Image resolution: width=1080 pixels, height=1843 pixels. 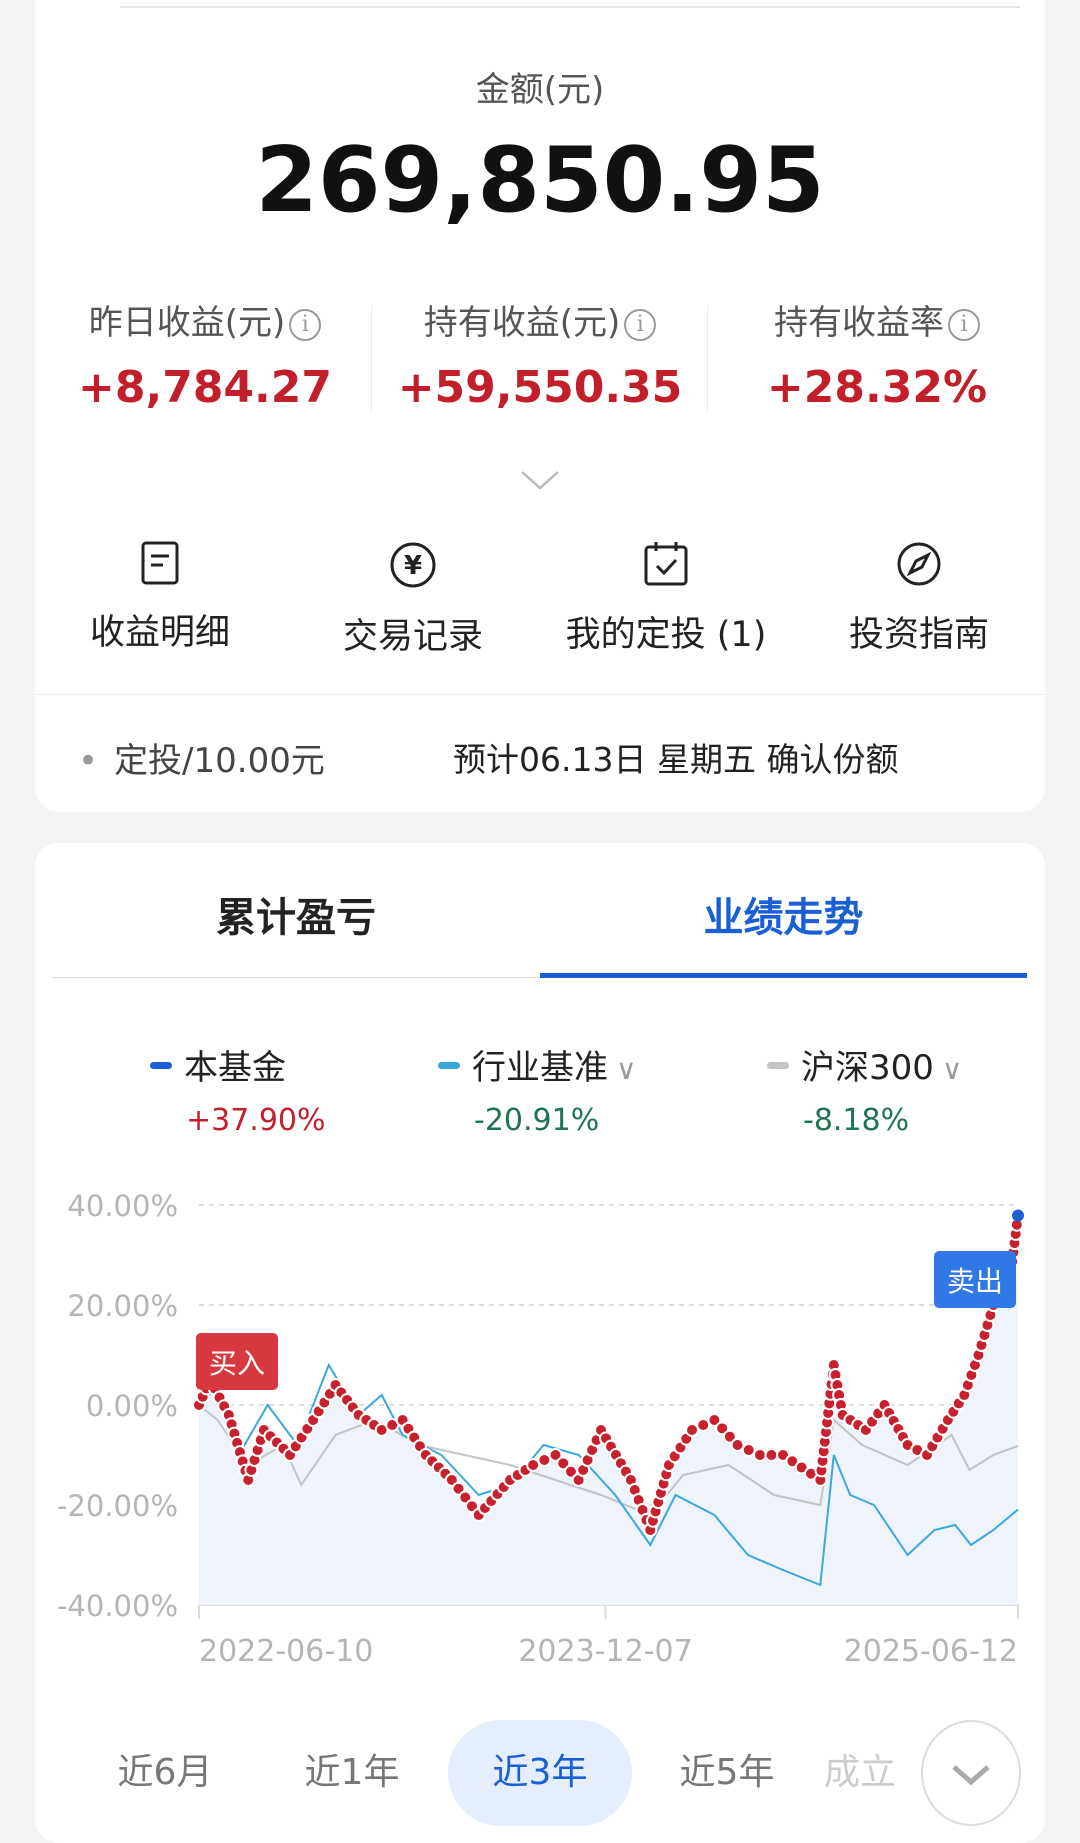 I want to click on action-label: 我的定投 (1), so click(x=666, y=635).